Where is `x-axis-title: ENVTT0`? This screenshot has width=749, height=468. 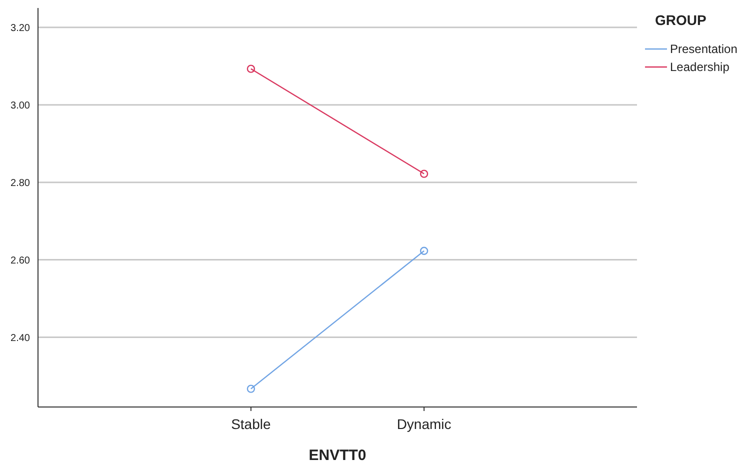 x-axis-title: ENVTT0 is located at coordinates (337, 455).